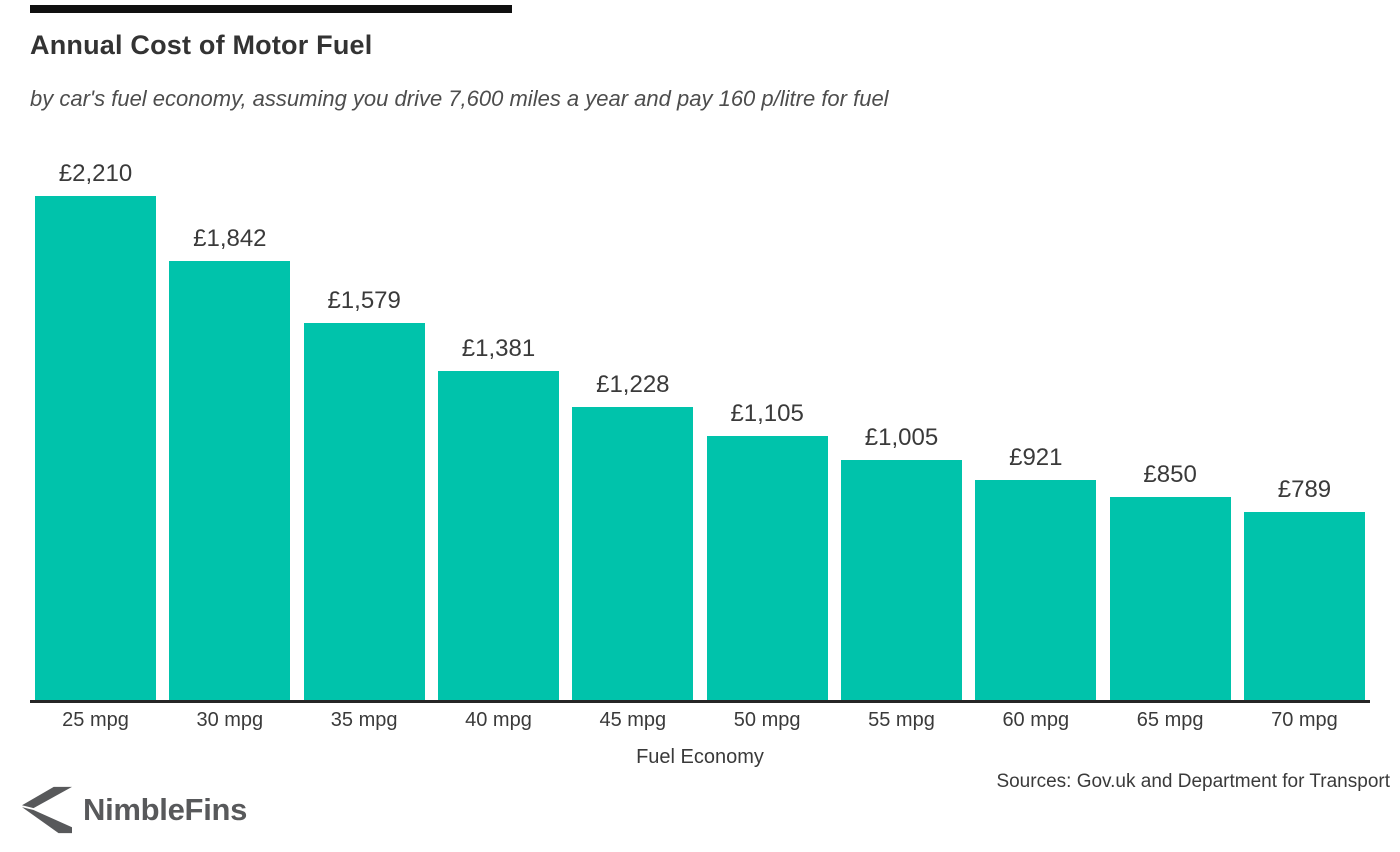 The image size is (1400, 852). I want to click on top-accent-bar, so click(271, 9).